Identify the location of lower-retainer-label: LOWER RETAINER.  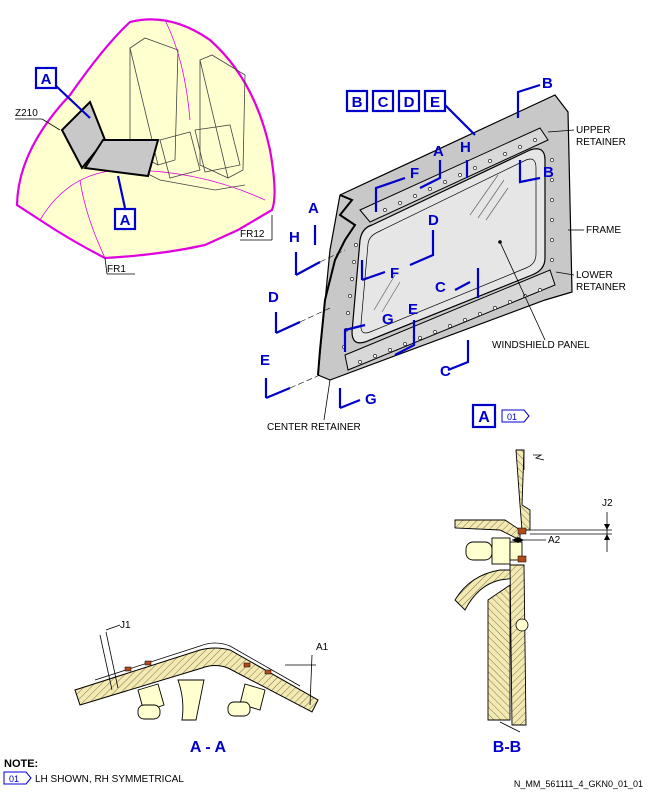
(601, 281).